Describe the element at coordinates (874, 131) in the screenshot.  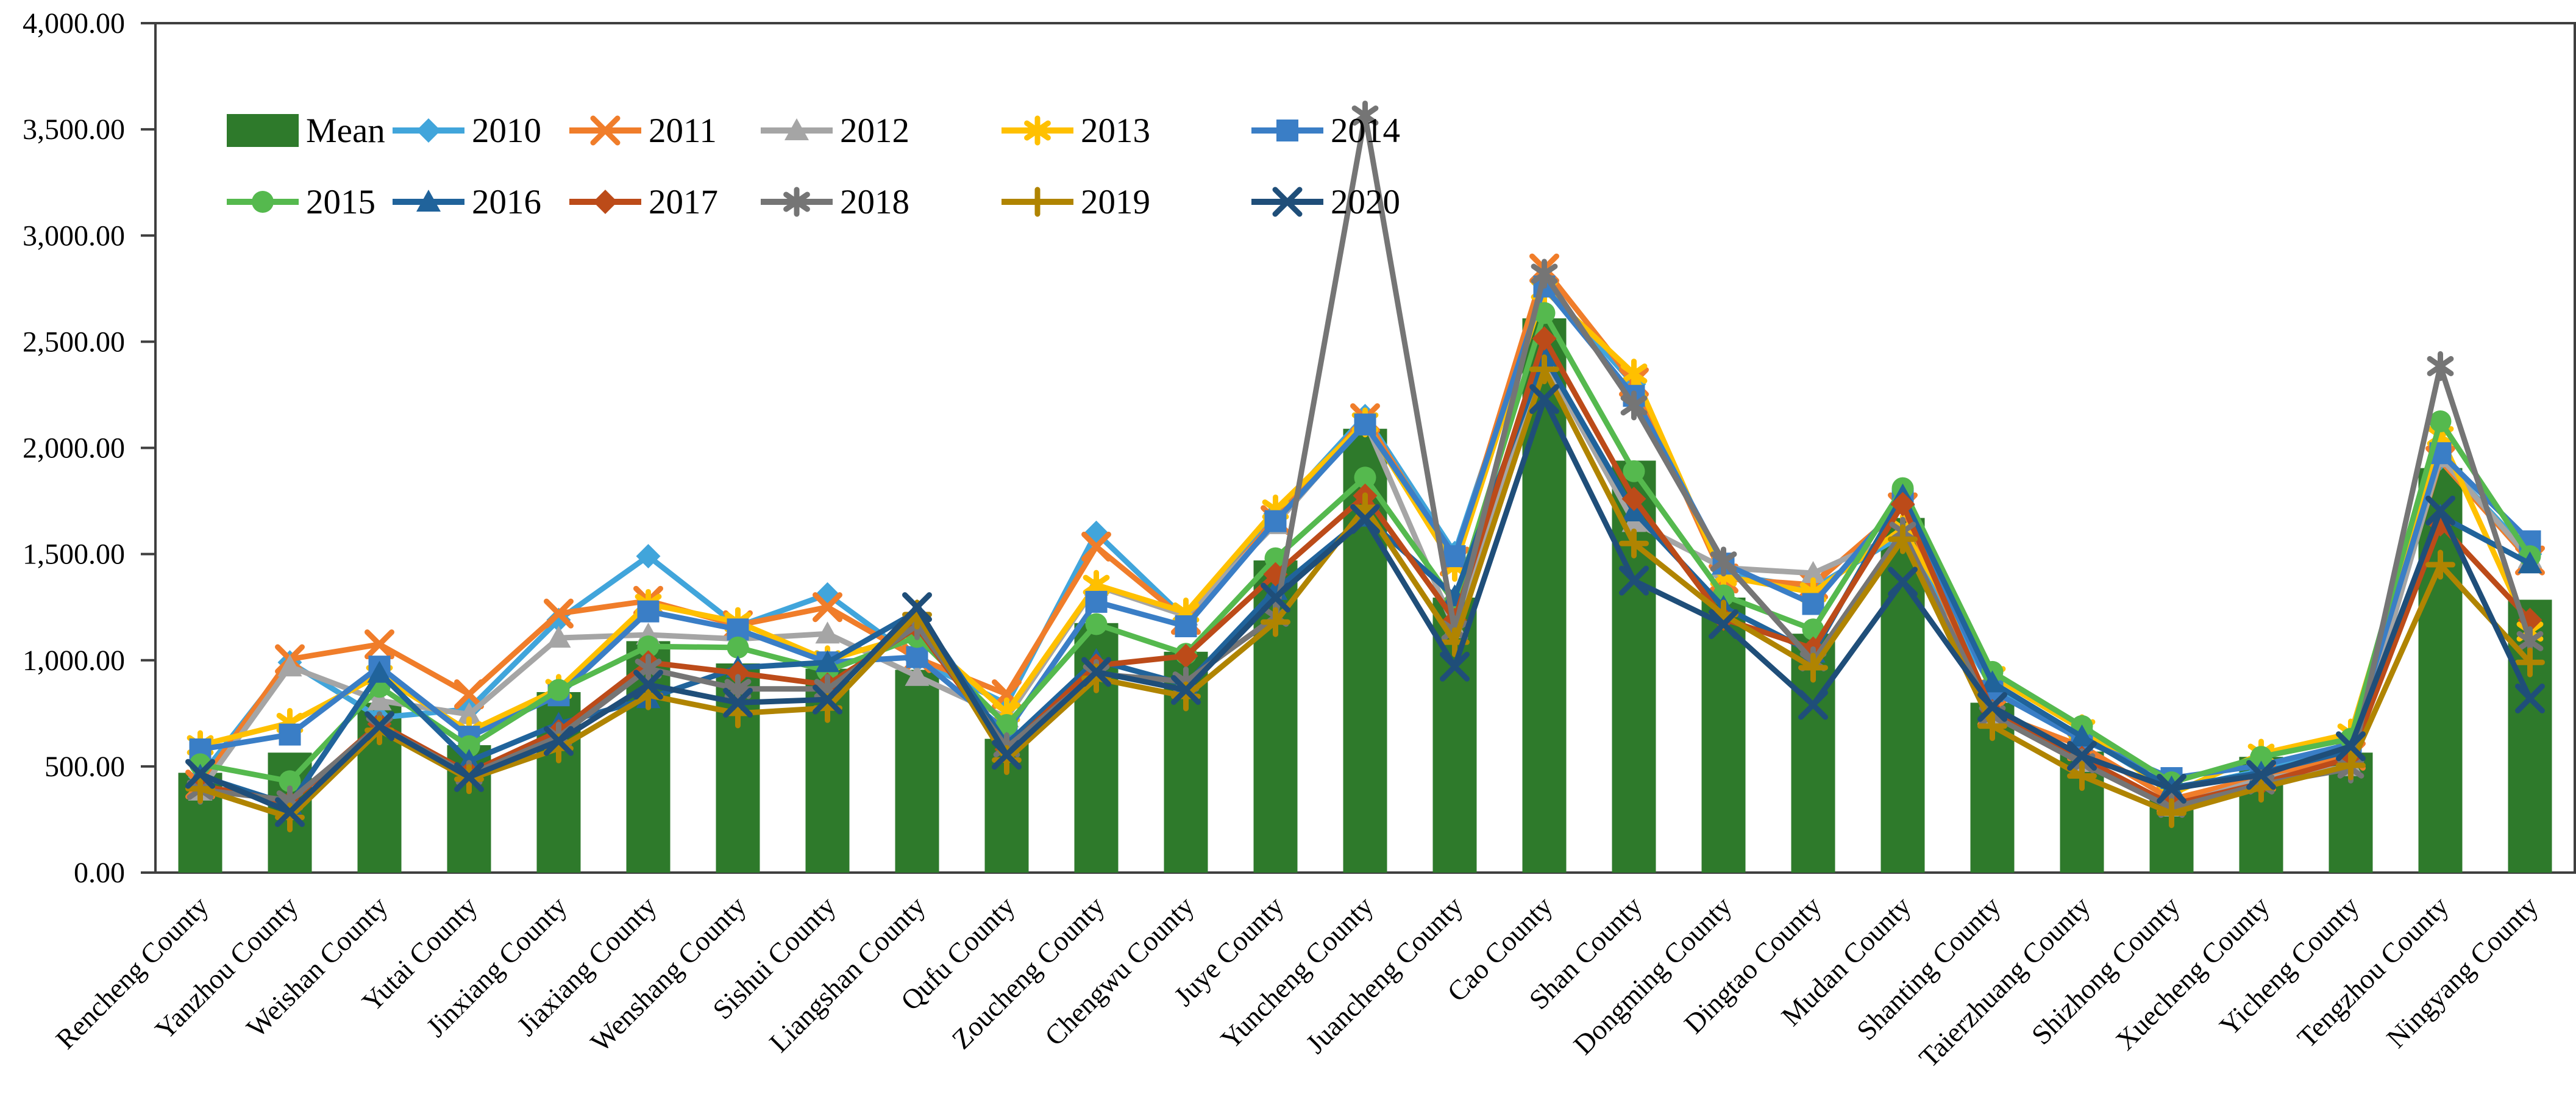
I see `legend-label-2012: 2012` at that location.